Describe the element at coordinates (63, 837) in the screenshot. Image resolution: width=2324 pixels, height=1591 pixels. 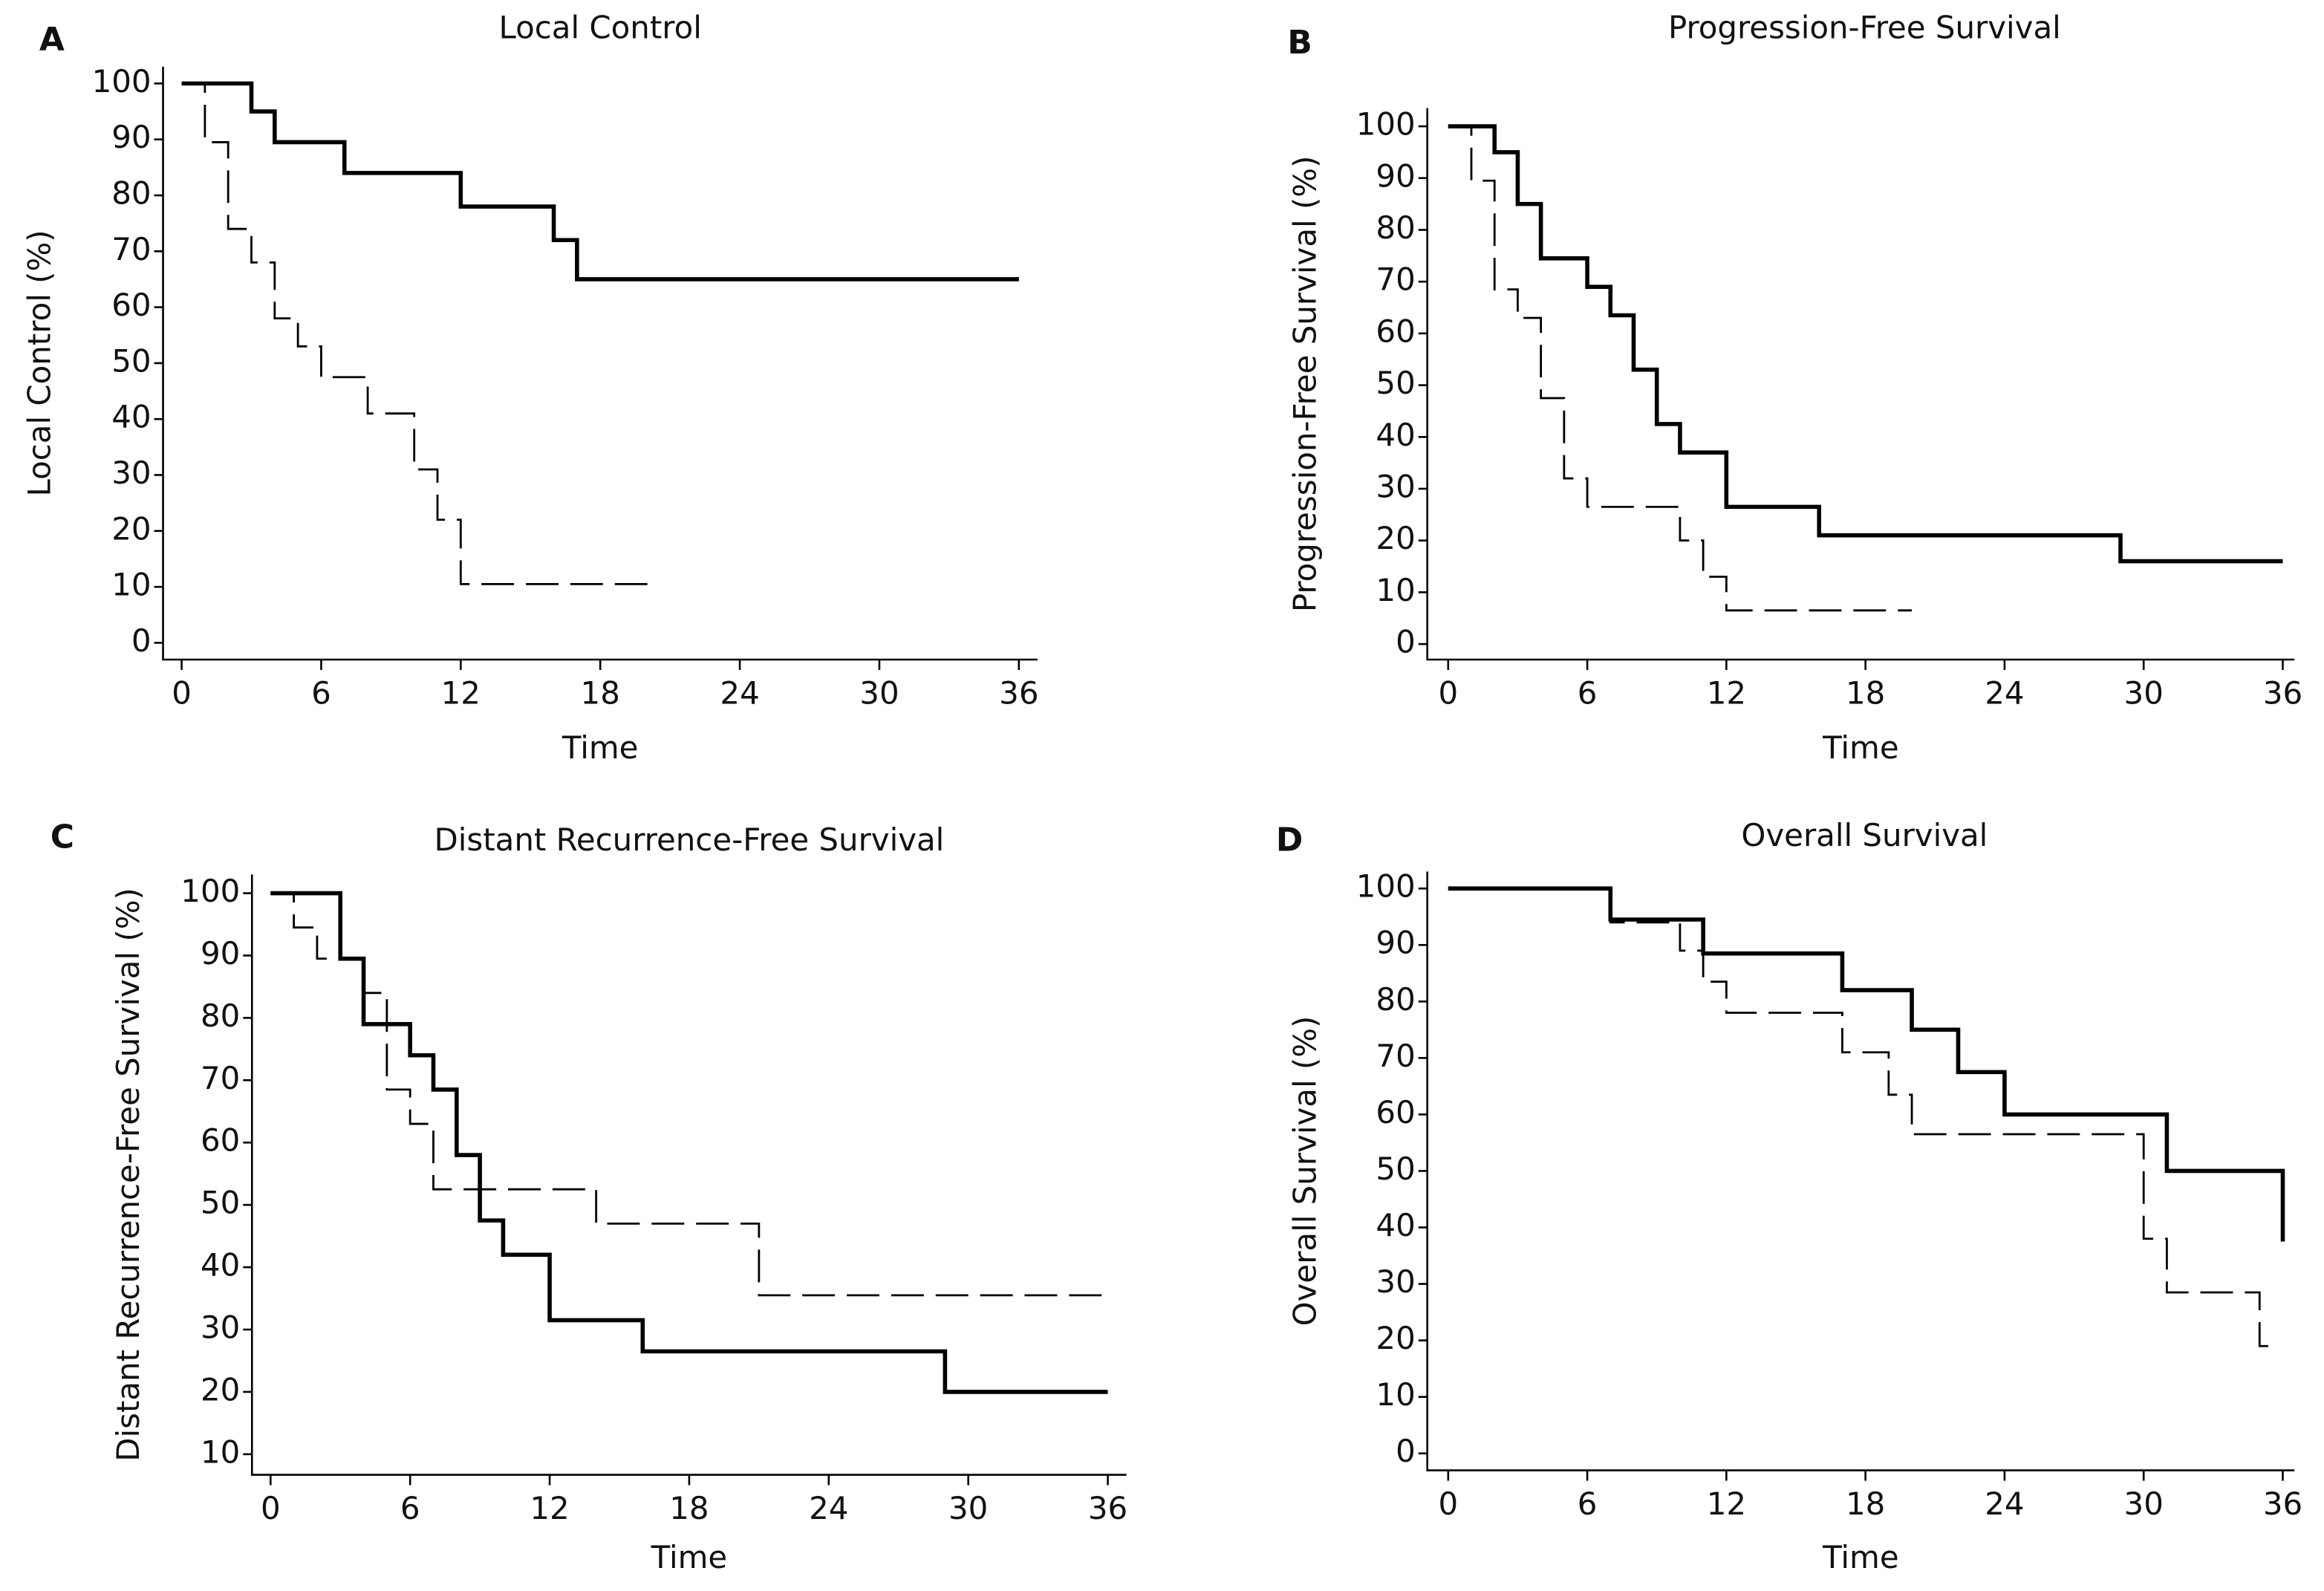
I see `panel-letter: C` at that location.